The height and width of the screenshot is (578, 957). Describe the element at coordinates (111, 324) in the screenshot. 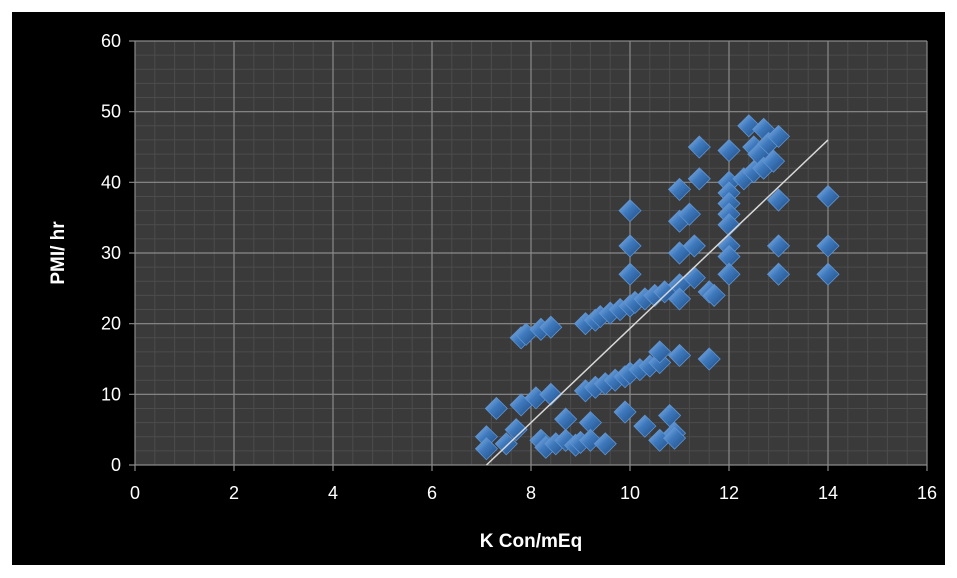

I see `y-tick-label: 20` at that location.